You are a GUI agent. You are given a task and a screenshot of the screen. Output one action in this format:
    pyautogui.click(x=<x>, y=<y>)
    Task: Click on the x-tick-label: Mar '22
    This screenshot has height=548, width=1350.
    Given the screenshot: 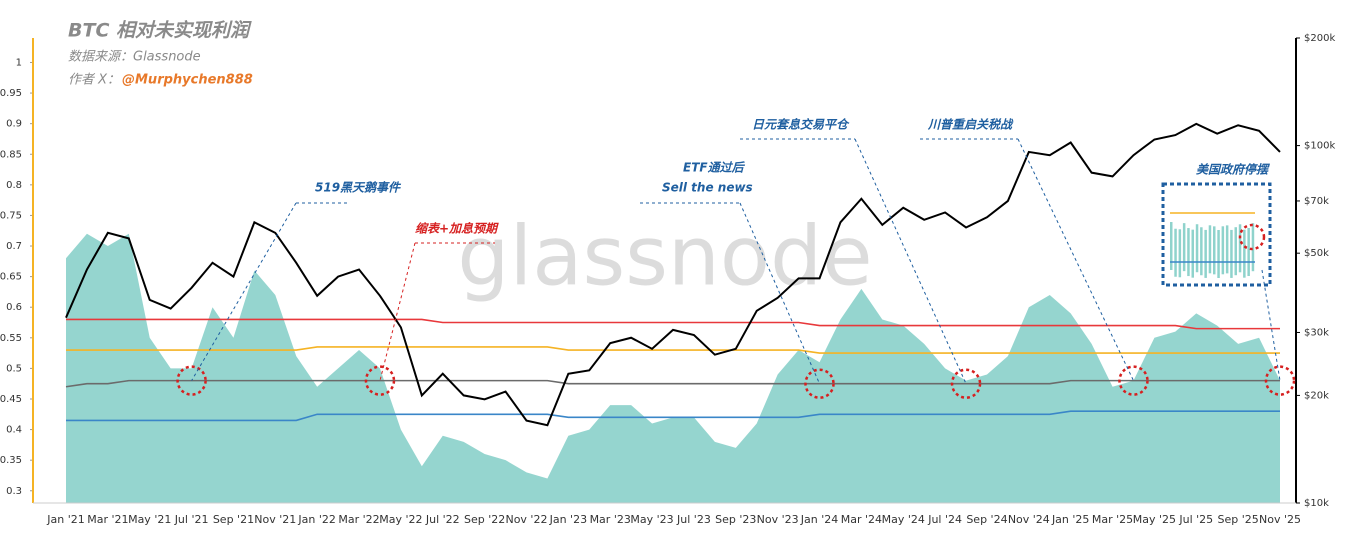 What is the action you would take?
    pyautogui.click(x=358, y=519)
    